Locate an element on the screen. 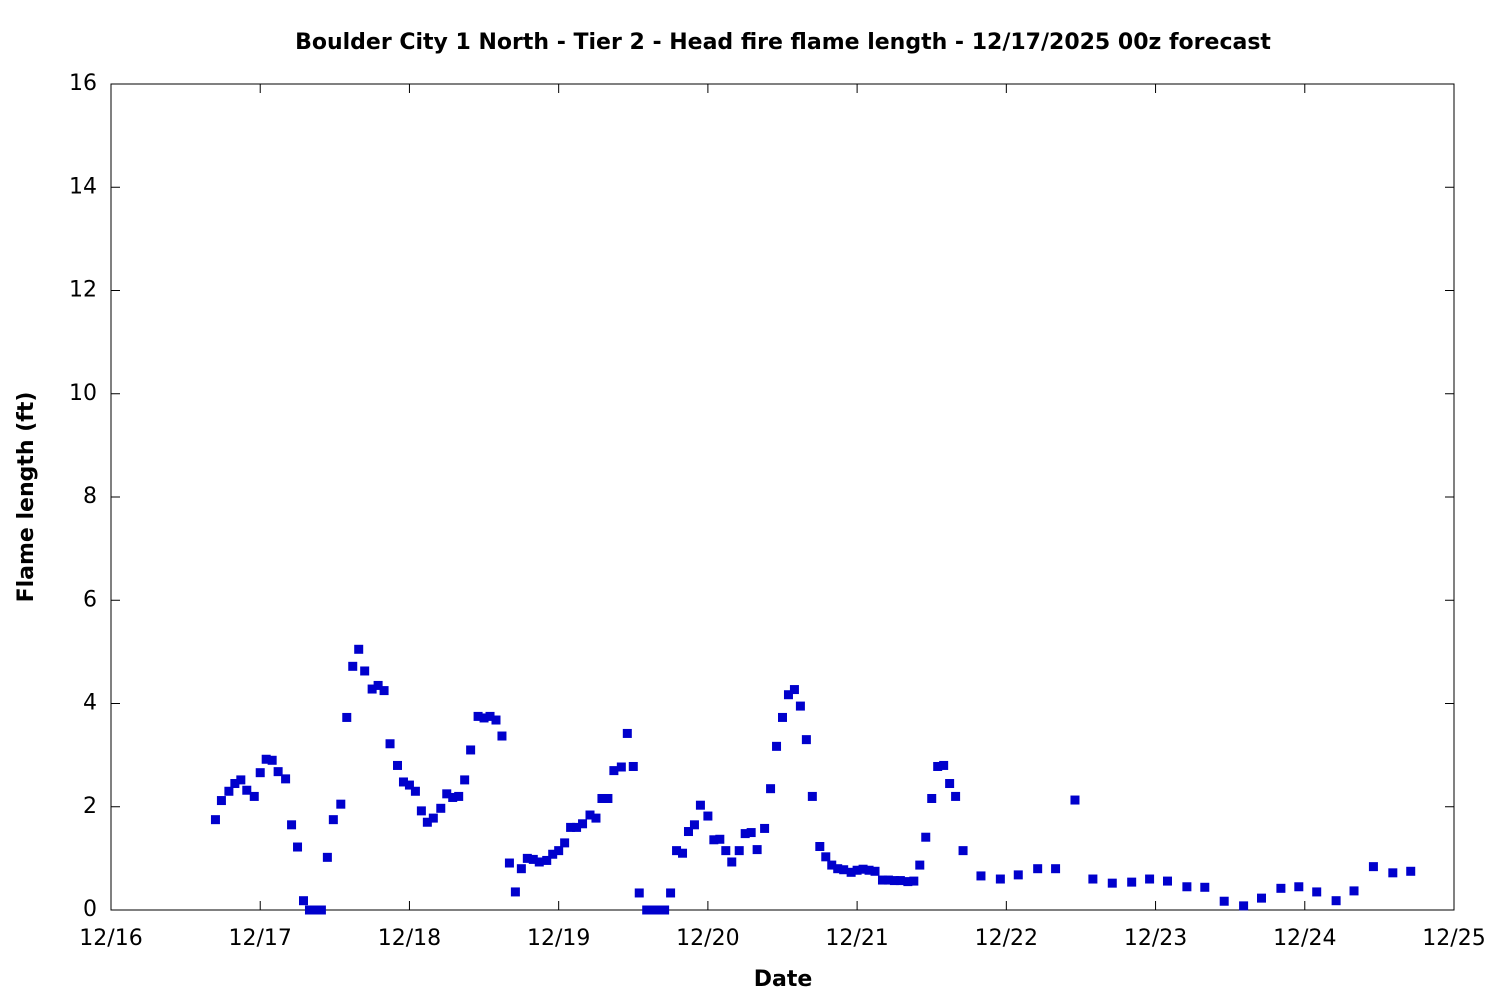  y-tick-label: 12 is located at coordinates (83, 290).